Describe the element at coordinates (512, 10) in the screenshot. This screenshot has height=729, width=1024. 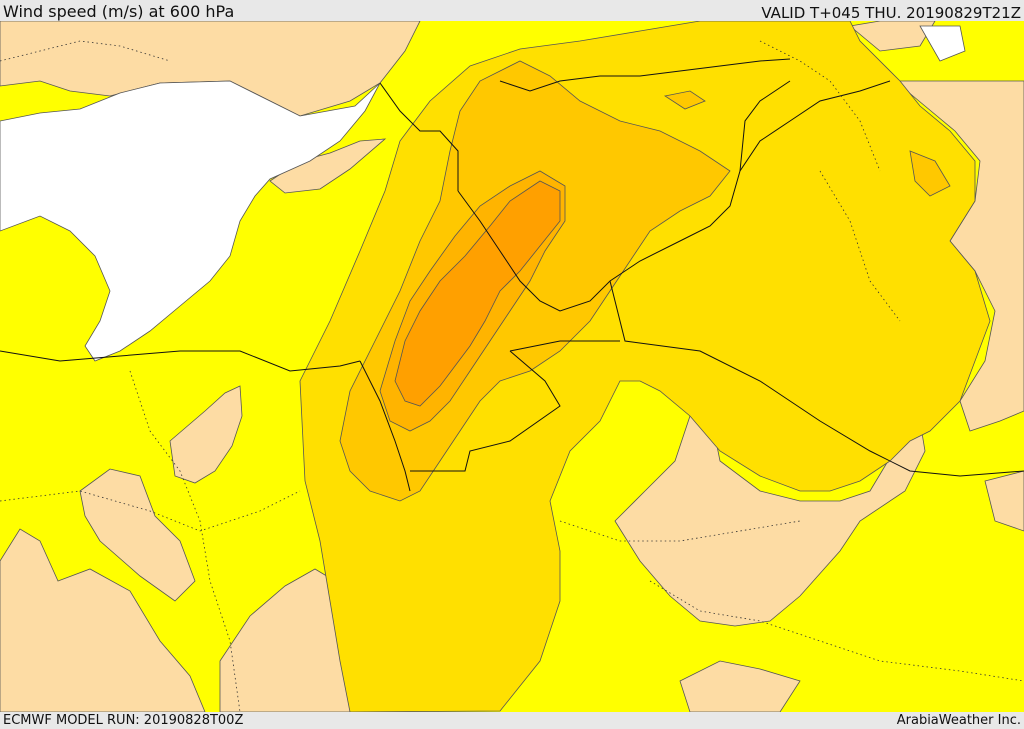
I see `header-bar` at that location.